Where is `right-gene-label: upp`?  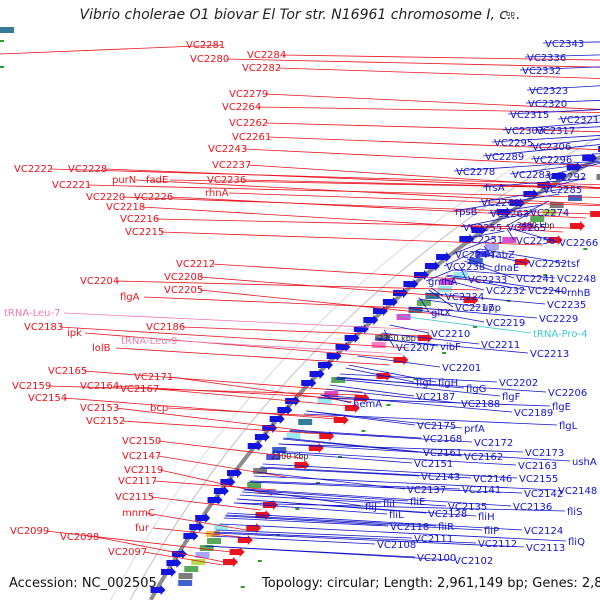
right-gene-label: upp is located at coordinates (491, 308).